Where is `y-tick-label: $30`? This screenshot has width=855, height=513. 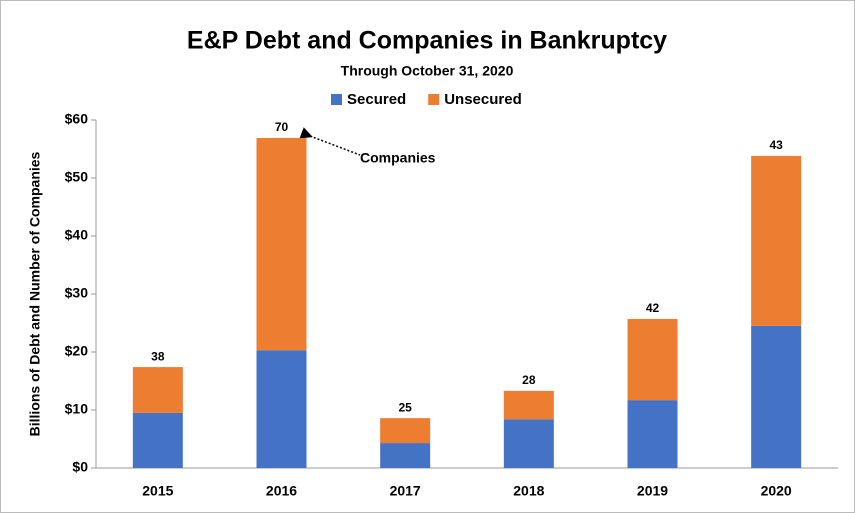 y-tick-label: $30 is located at coordinates (77, 293).